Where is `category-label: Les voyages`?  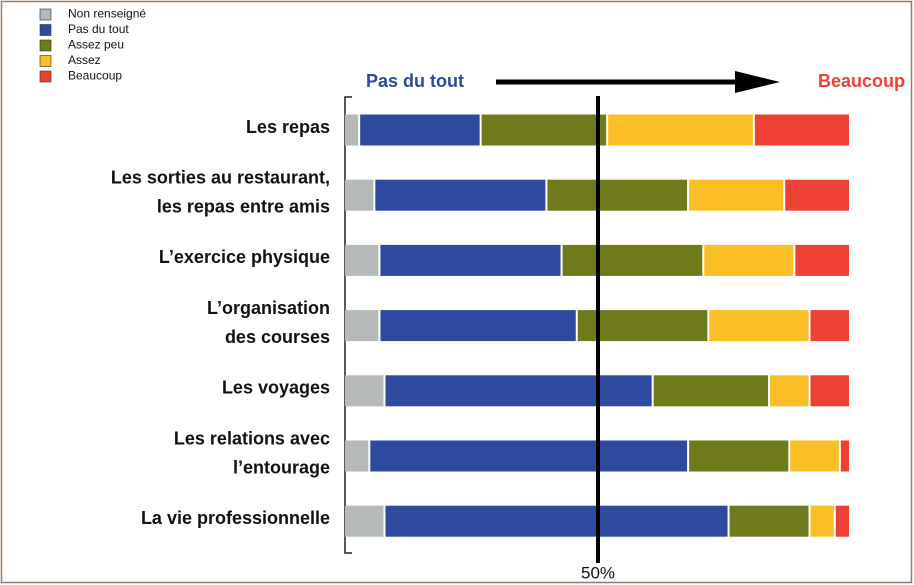
category-label: Les voyages is located at coordinates (276, 388).